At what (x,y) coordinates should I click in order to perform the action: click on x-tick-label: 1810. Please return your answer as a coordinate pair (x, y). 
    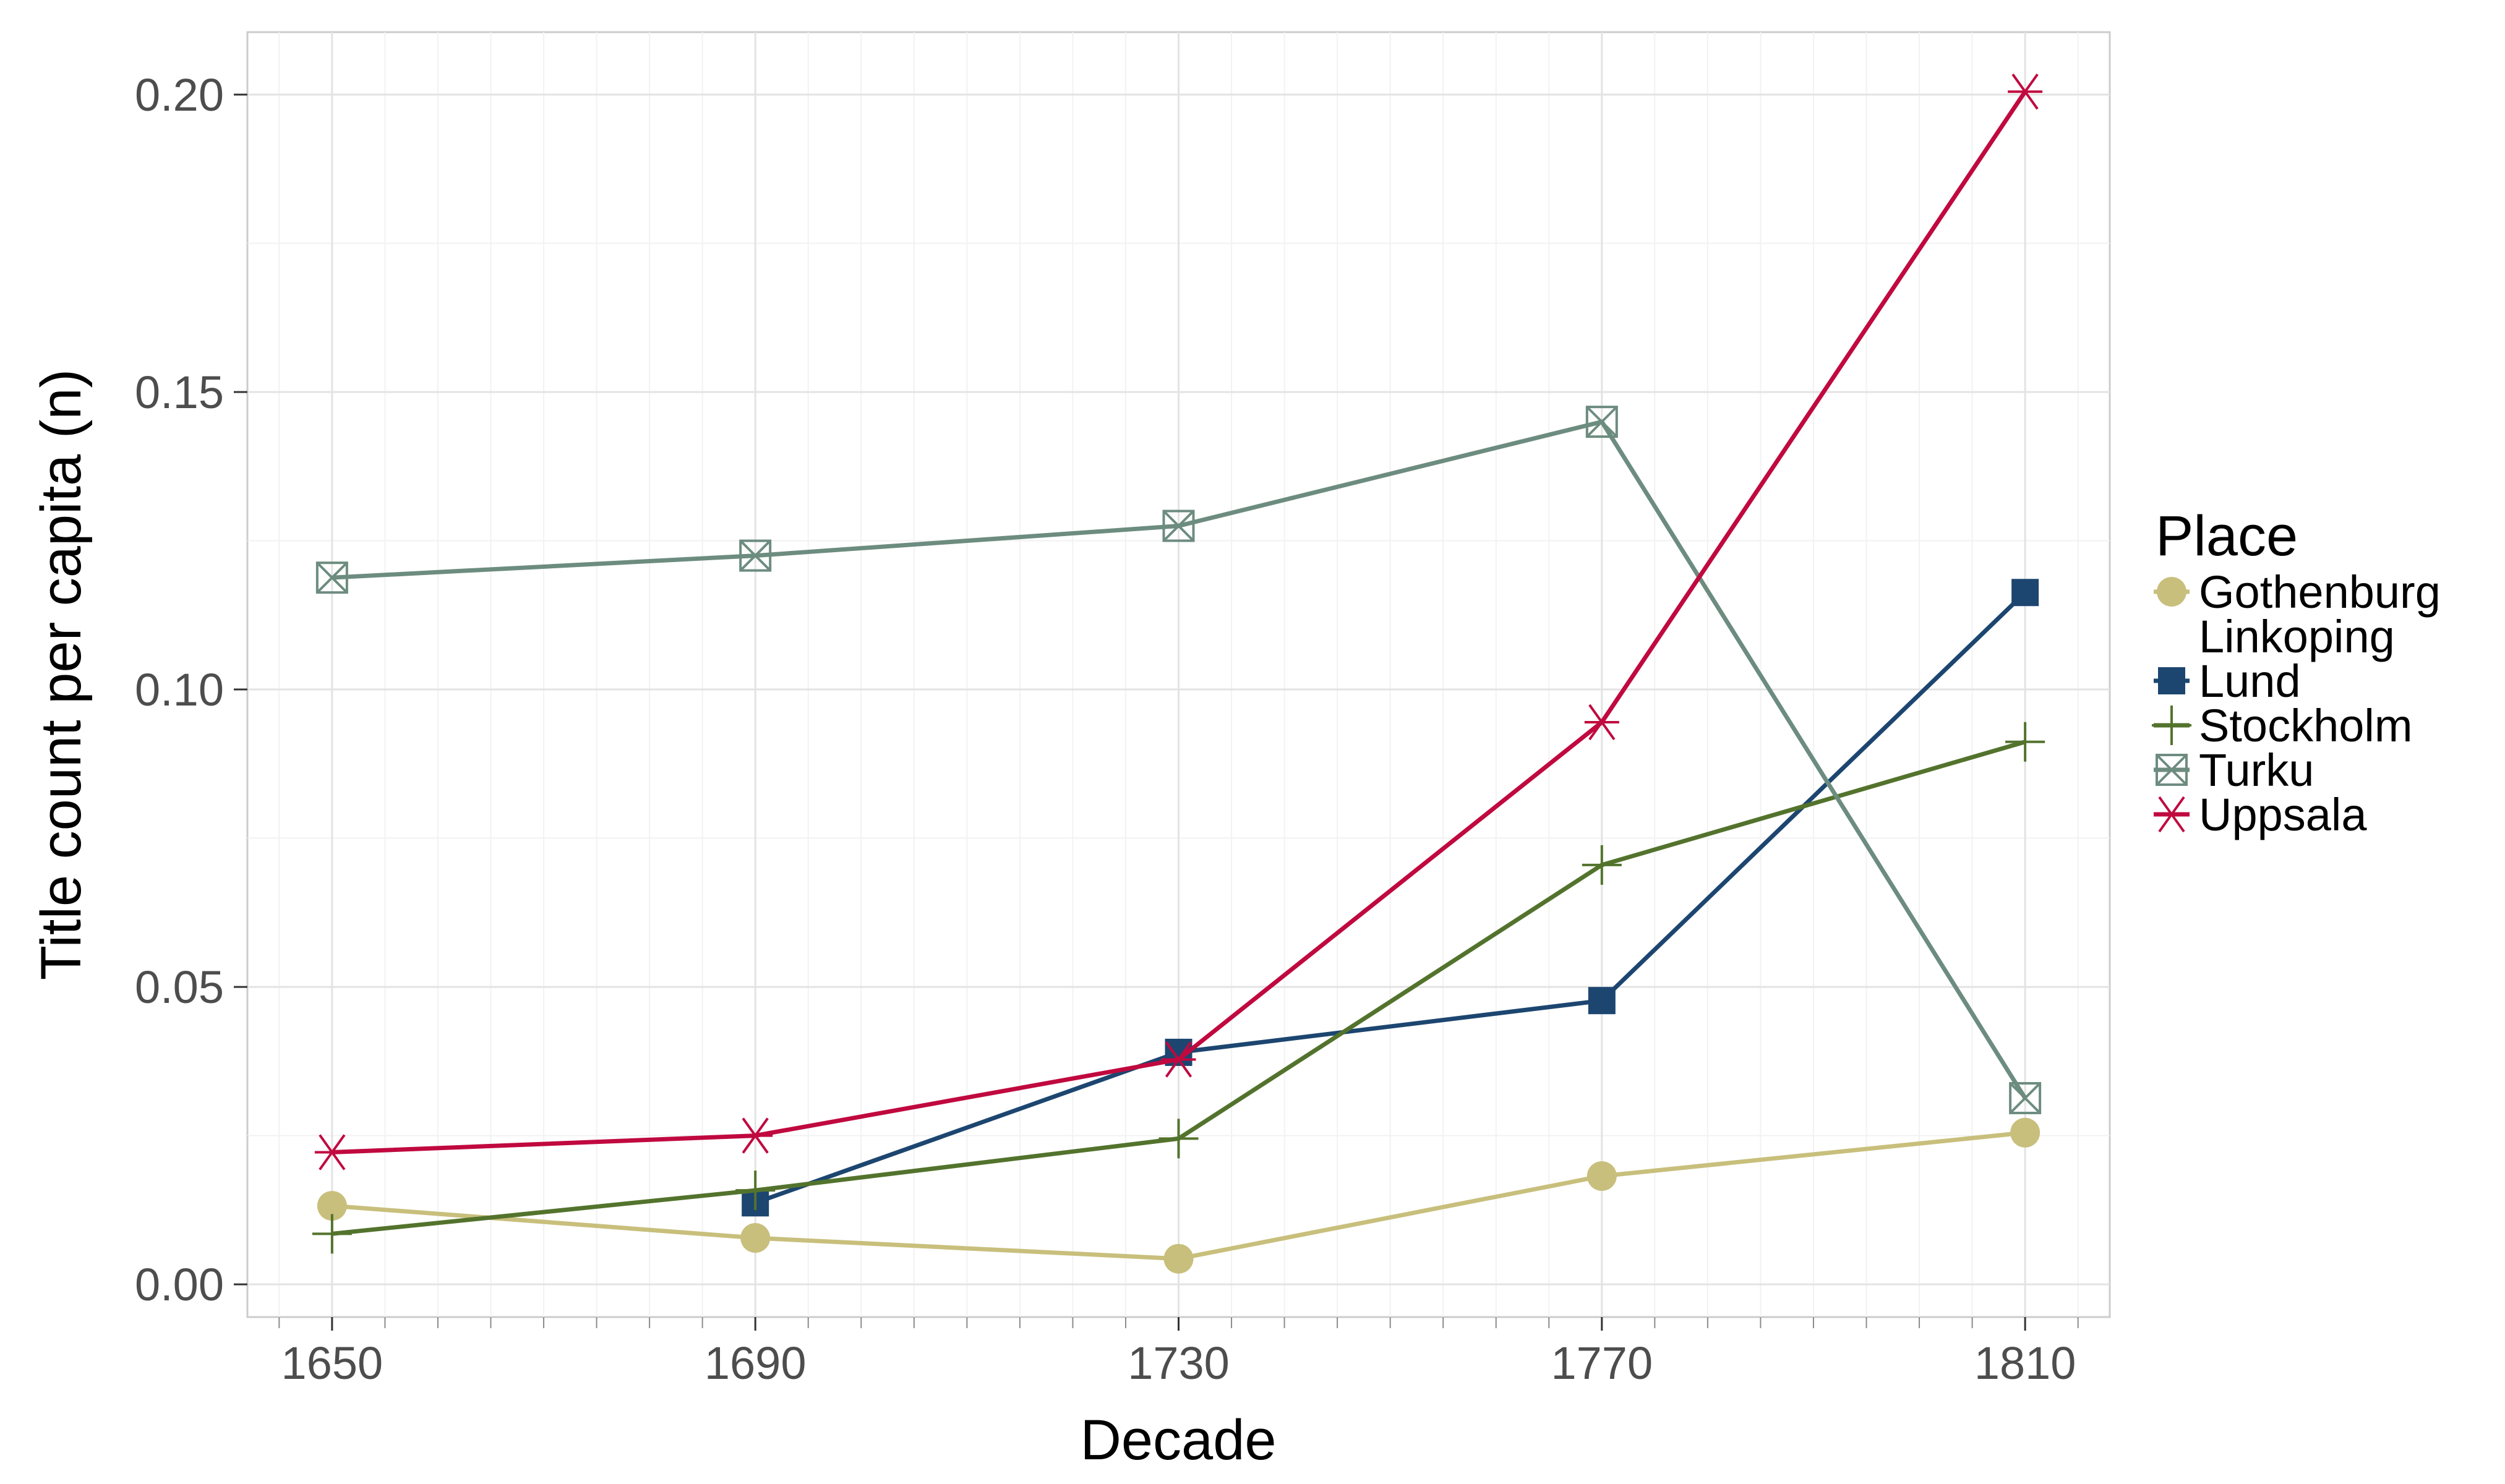
    Looking at the image, I should click on (2025, 1363).